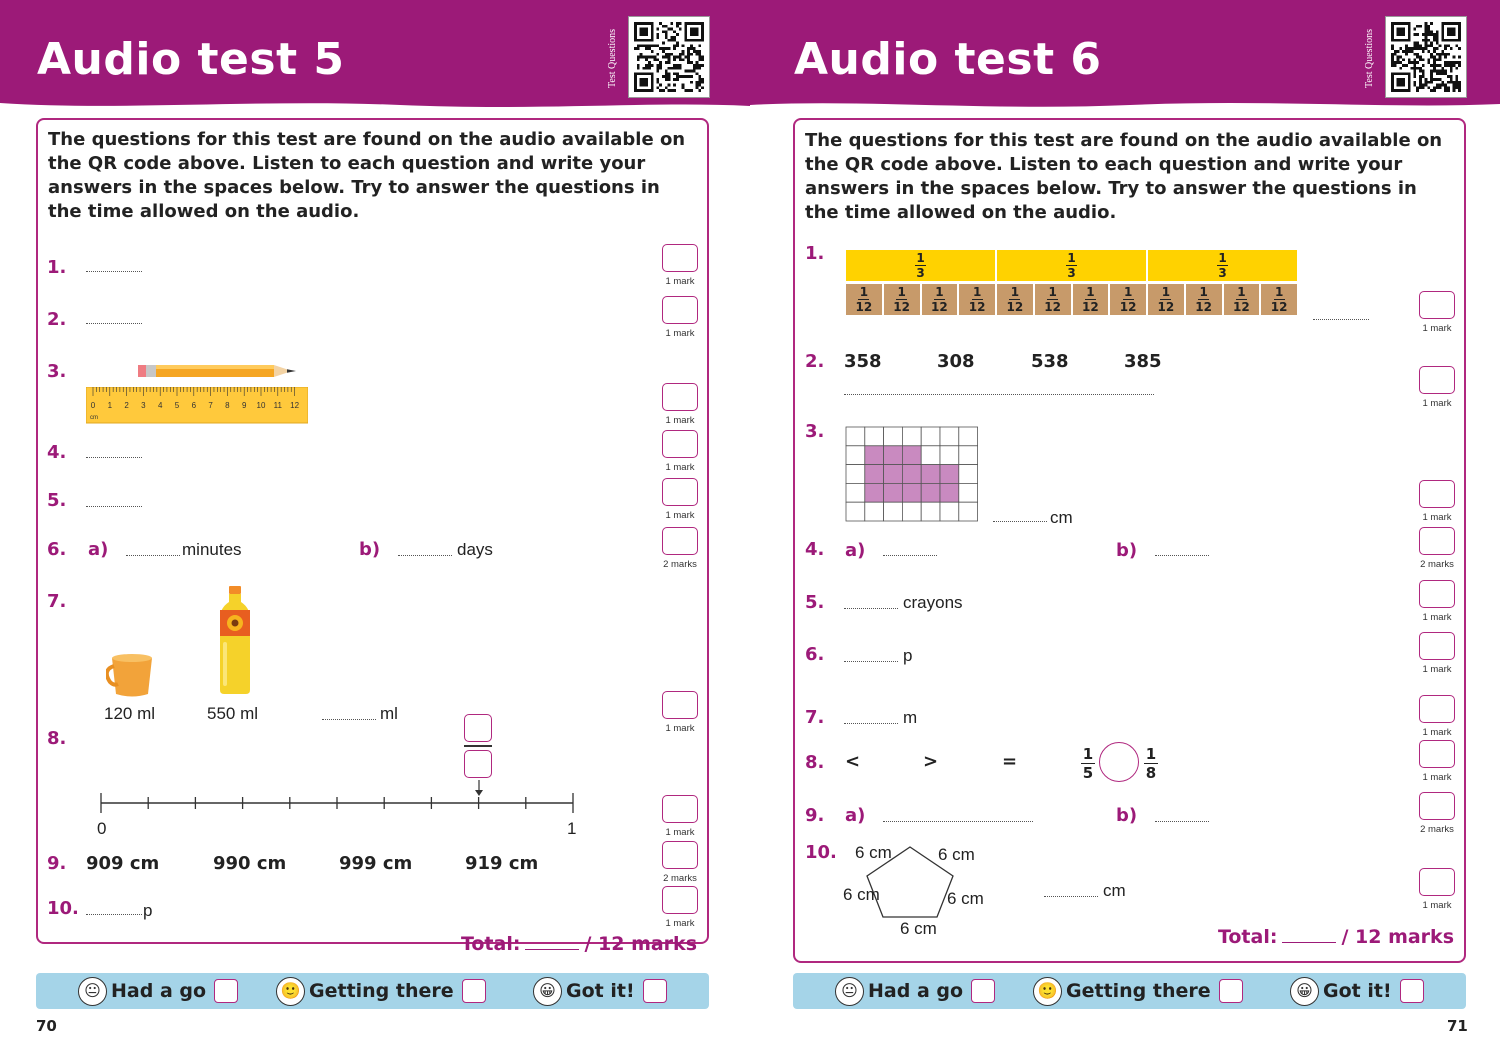 The width and height of the screenshot is (1500, 1061). What do you see at coordinates (1369, 58) in the screenshot?
I see `qr-label: Test Questions` at bounding box center [1369, 58].